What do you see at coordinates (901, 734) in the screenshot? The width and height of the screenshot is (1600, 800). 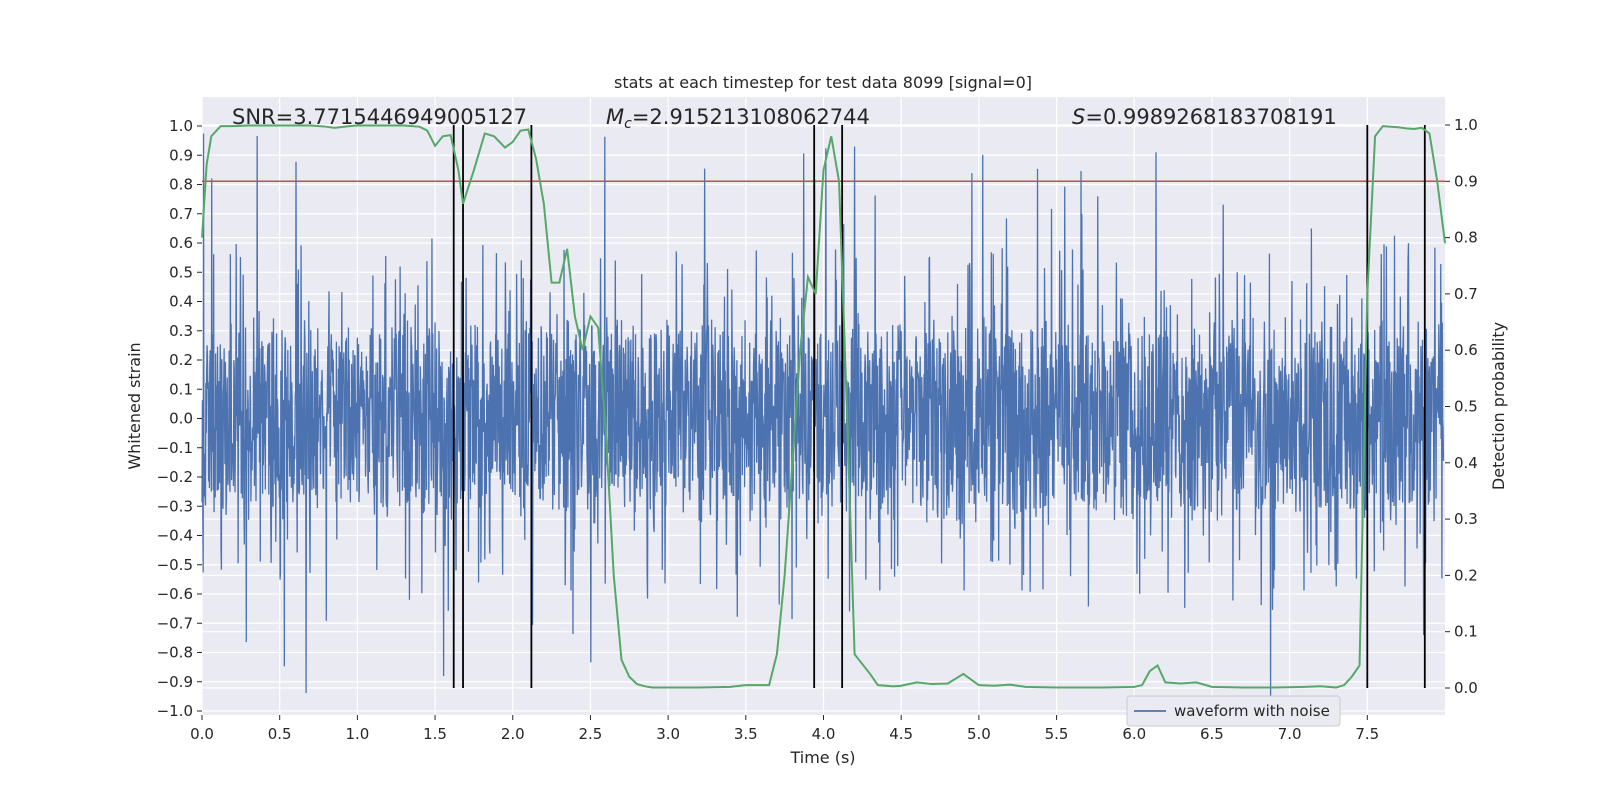 I see `x-tick-label: 4.5` at bounding box center [901, 734].